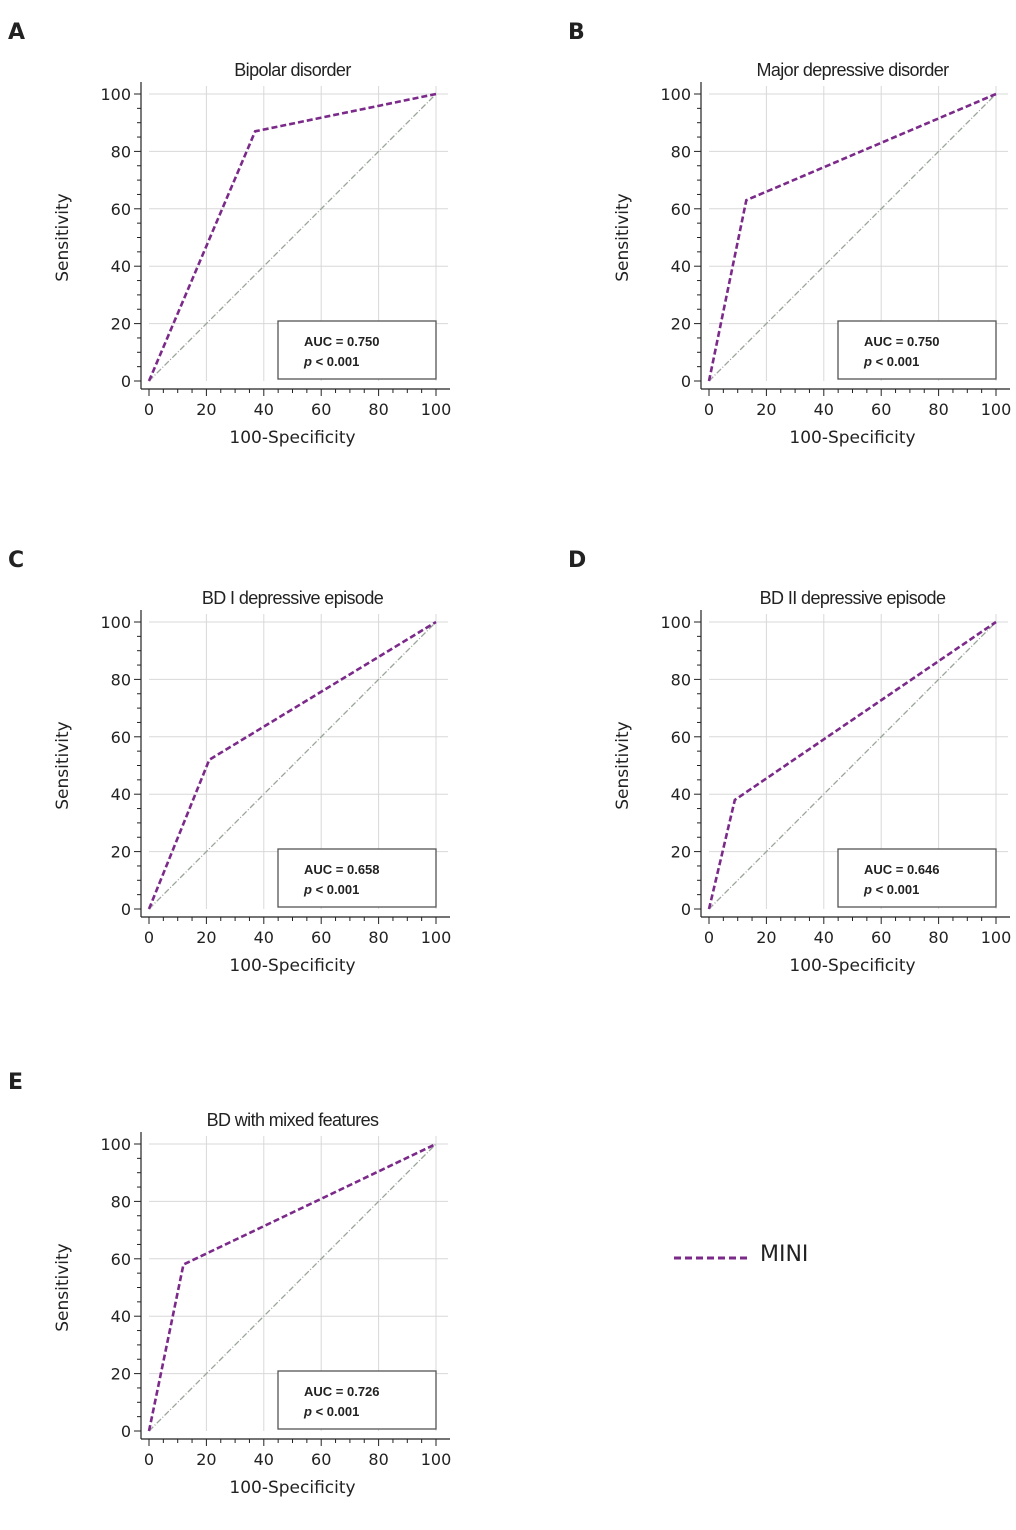  I want to click on panel-letter: C, so click(16, 560).